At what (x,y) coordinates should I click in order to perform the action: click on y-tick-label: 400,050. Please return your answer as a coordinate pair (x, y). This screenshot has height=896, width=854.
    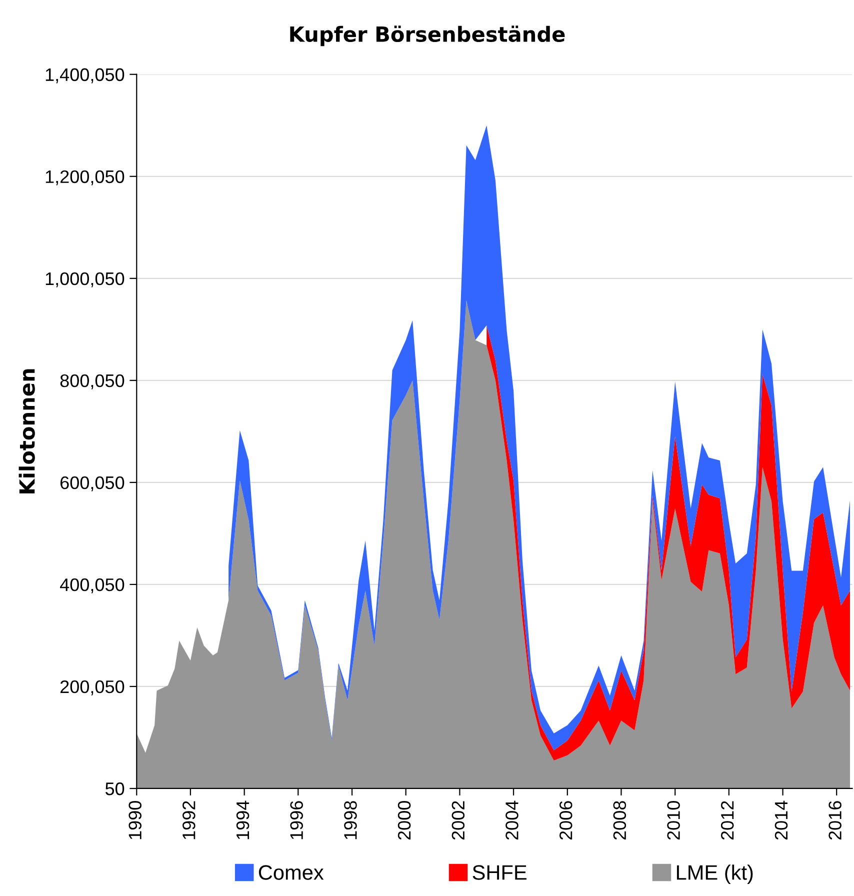
    Looking at the image, I should click on (92, 586).